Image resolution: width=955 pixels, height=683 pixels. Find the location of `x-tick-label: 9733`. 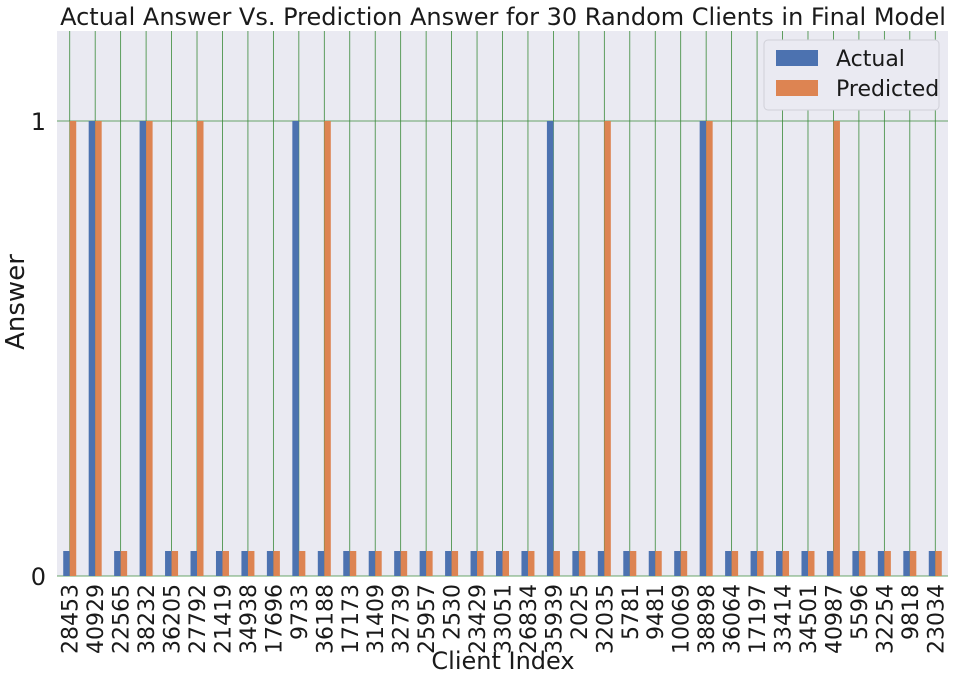

x-tick-label: 9733 is located at coordinates (300, 612).